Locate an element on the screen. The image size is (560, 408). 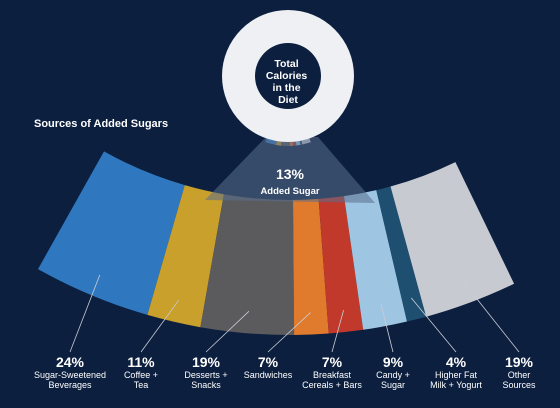
segment-label: 11% Coffee + Tea is located at coordinates (141, 372).